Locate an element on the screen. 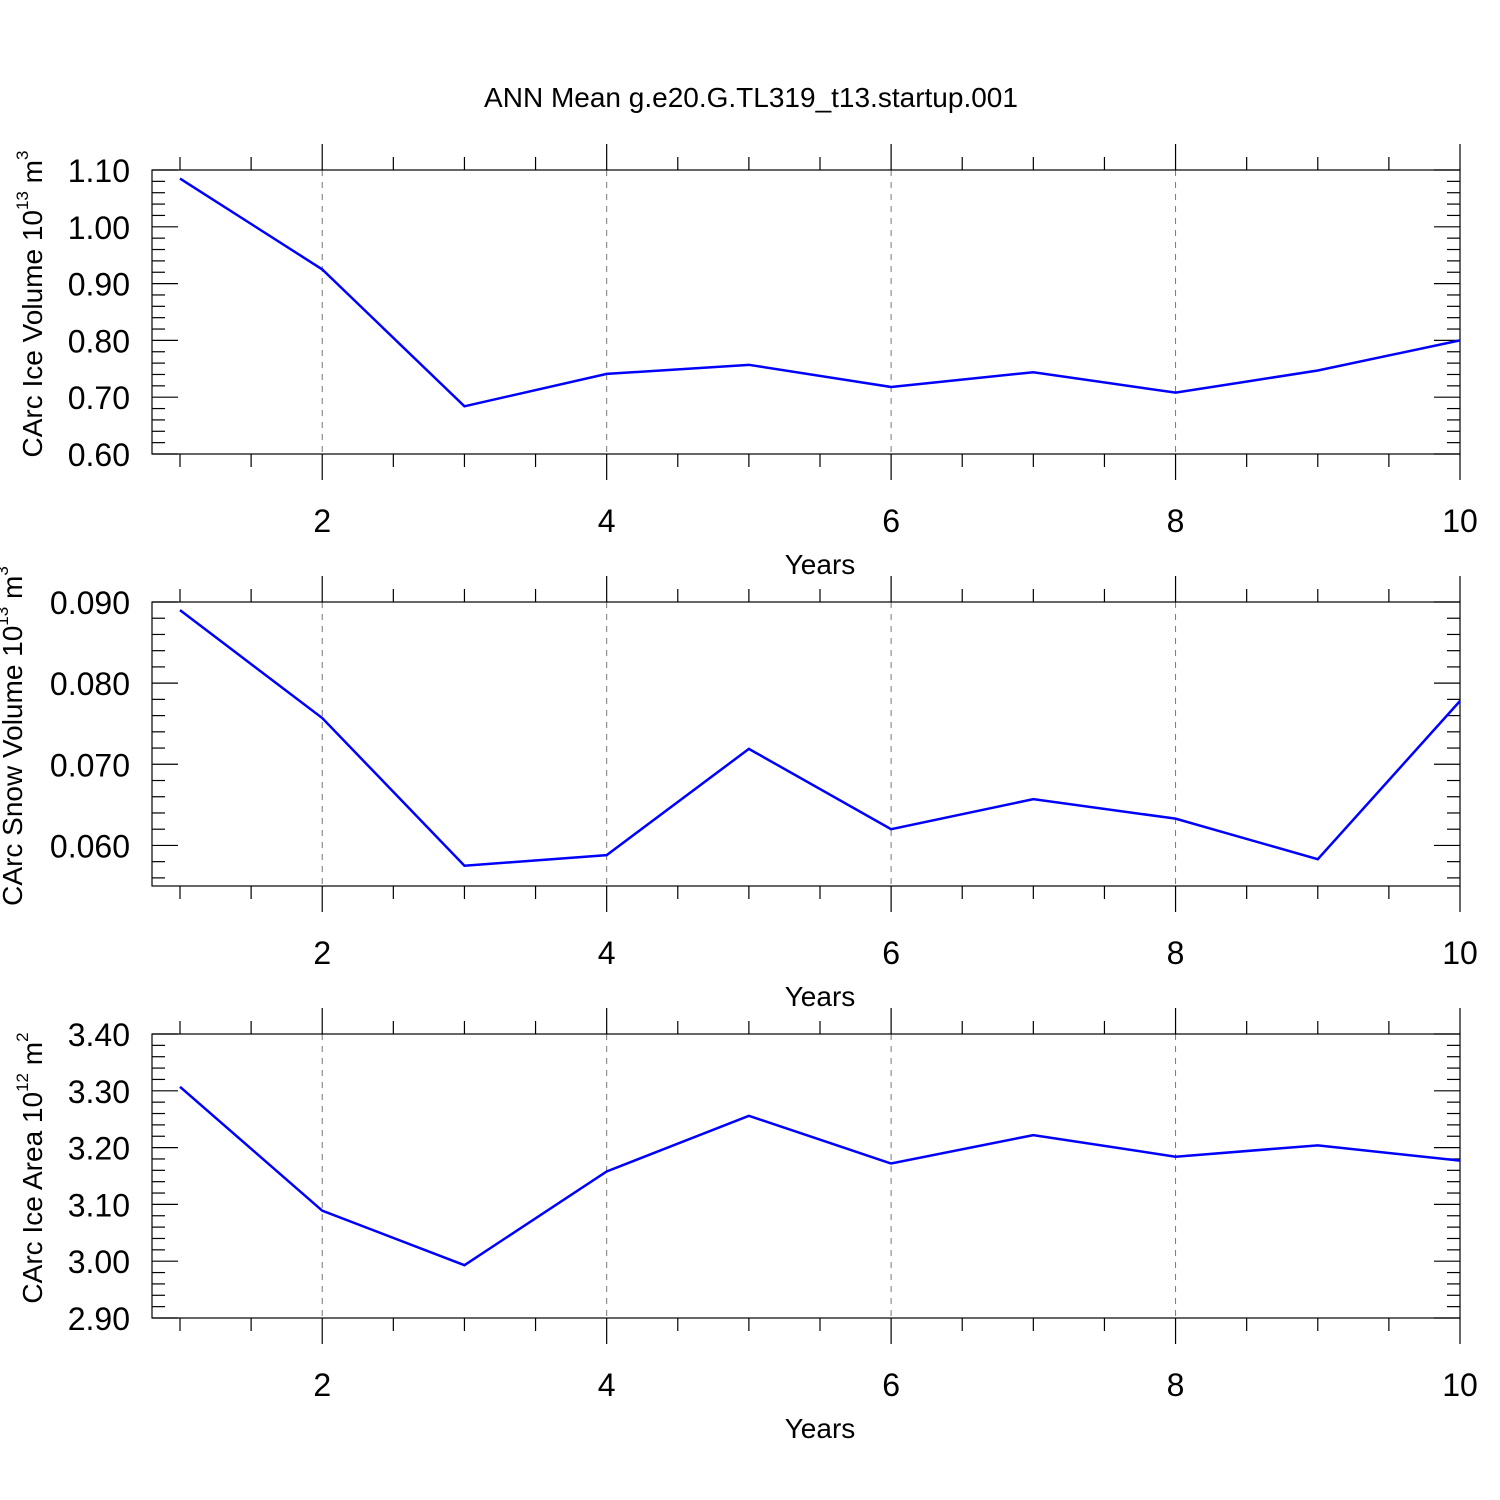  y-tick-label: 1.00 is located at coordinates (99, 228).